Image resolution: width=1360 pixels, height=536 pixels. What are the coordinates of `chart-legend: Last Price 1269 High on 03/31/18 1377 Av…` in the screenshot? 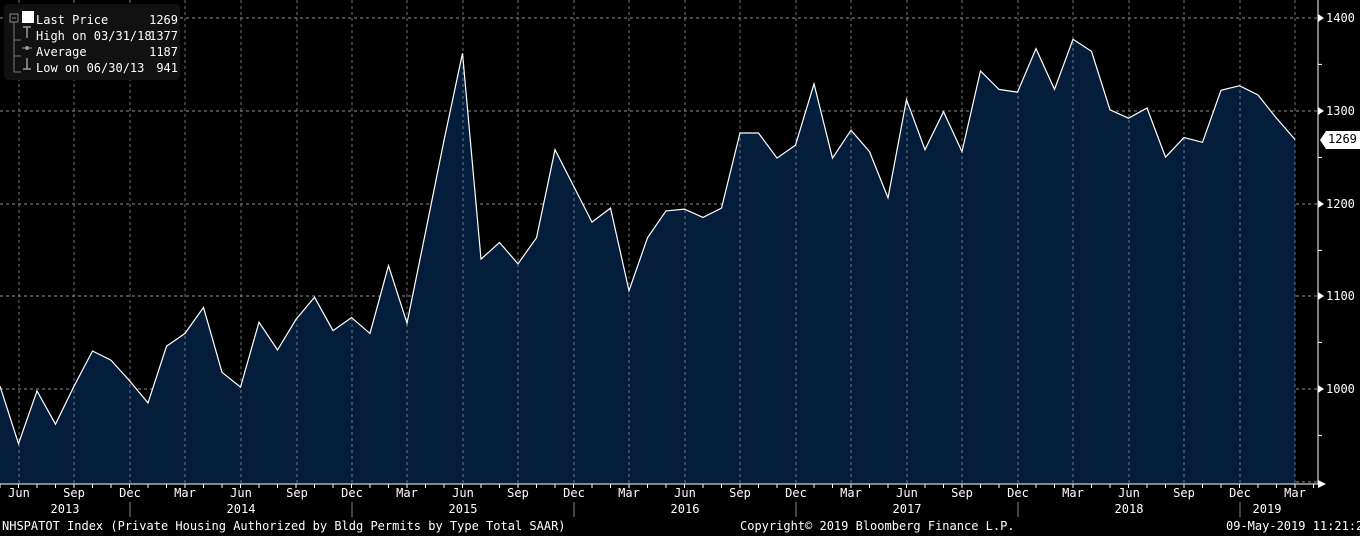 It's located at (92, 42).